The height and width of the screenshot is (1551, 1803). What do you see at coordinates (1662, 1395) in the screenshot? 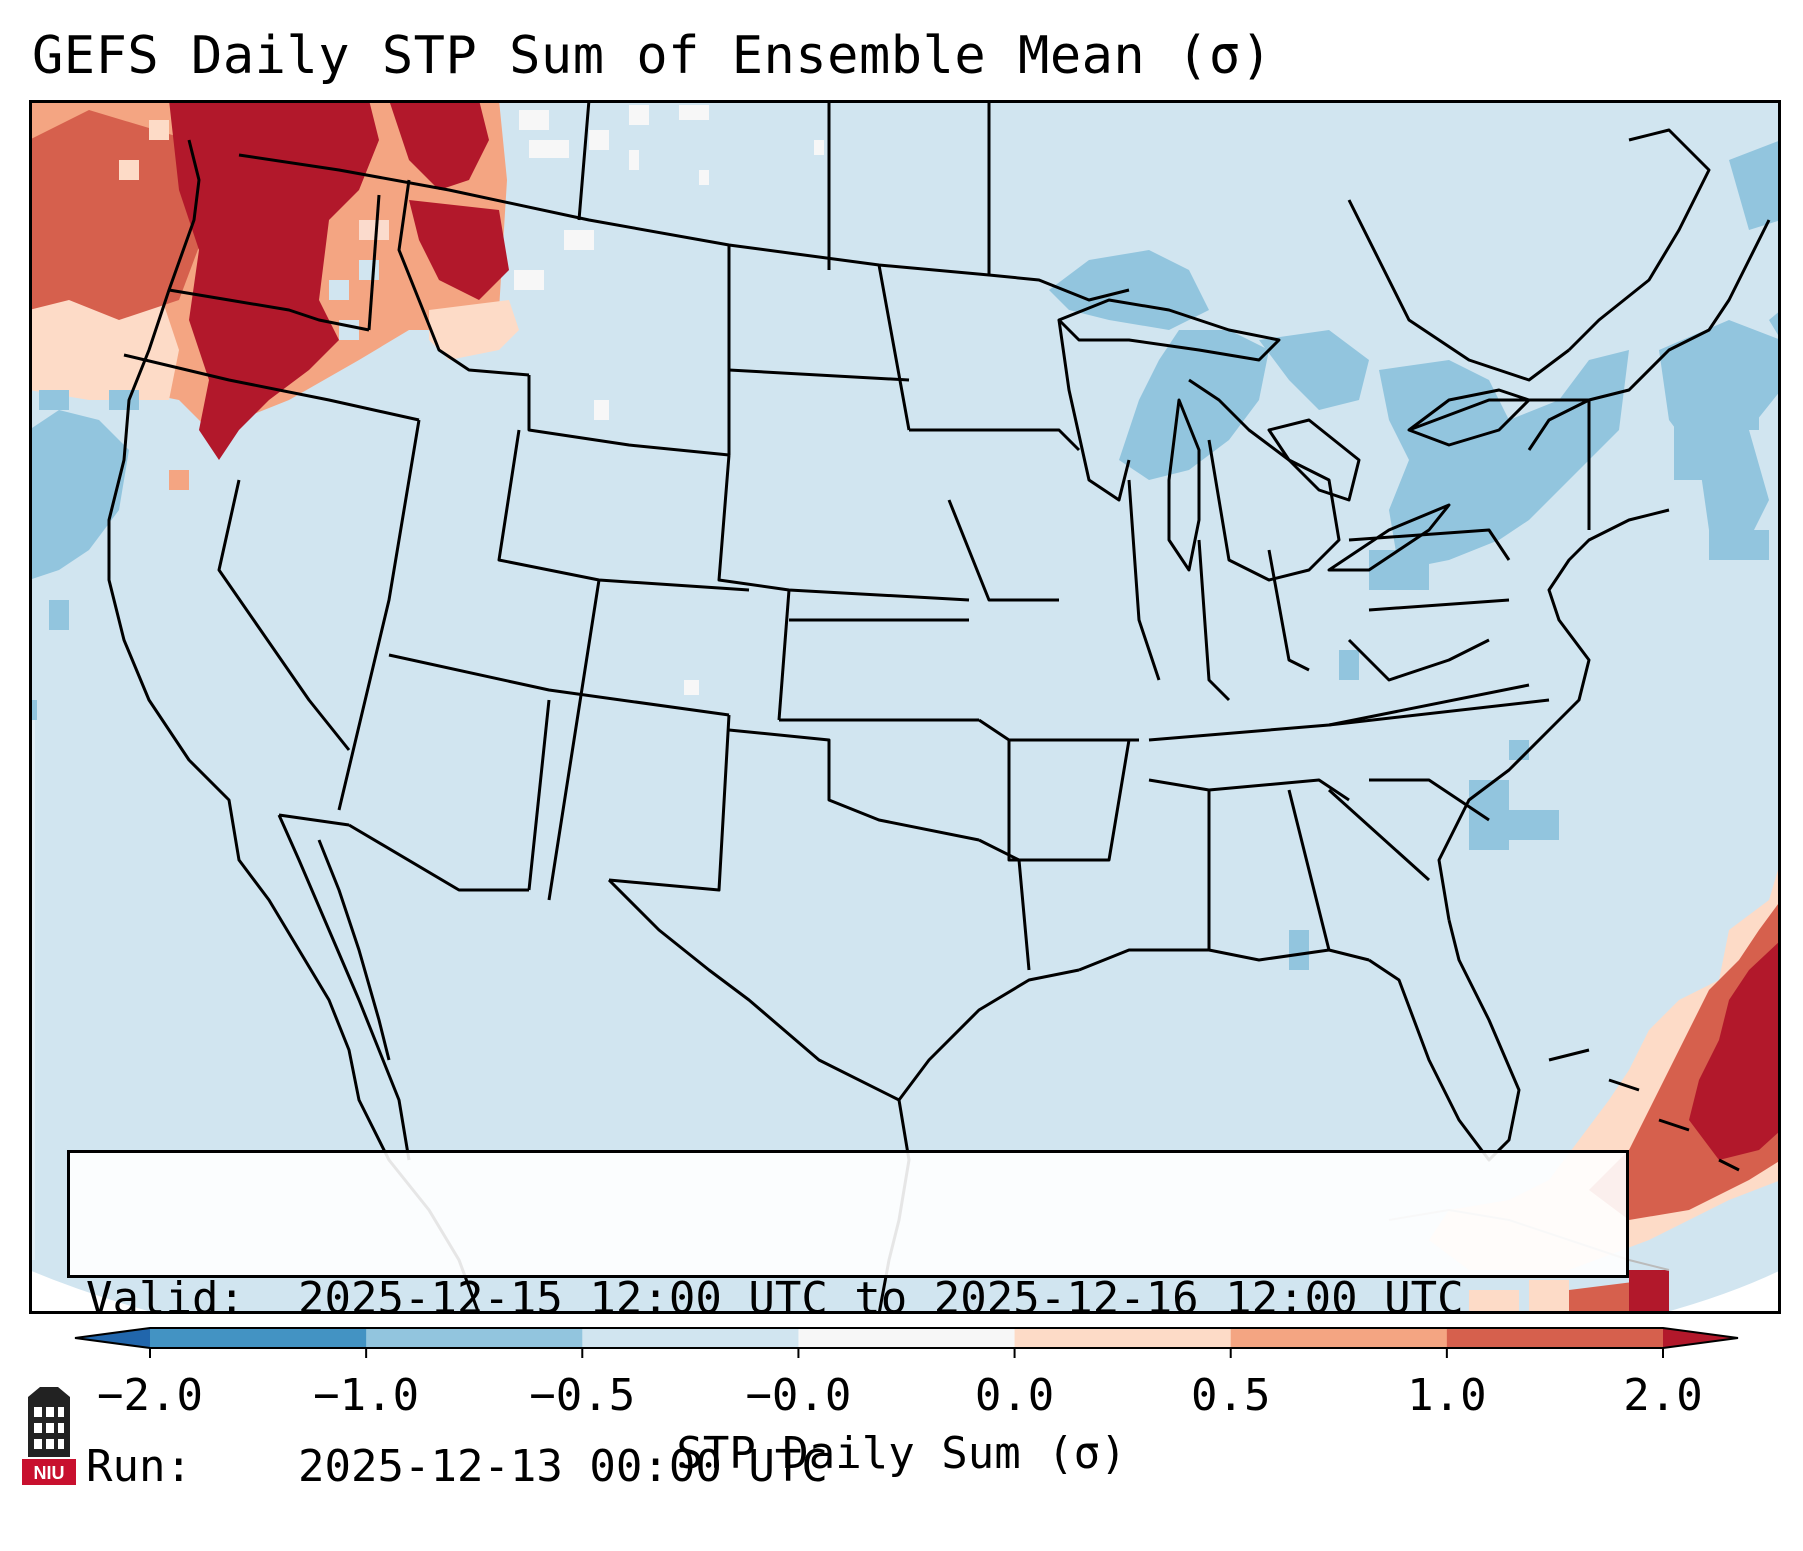
I see `colorbar-tick-label: 2.0` at bounding box center [1662, 1395].